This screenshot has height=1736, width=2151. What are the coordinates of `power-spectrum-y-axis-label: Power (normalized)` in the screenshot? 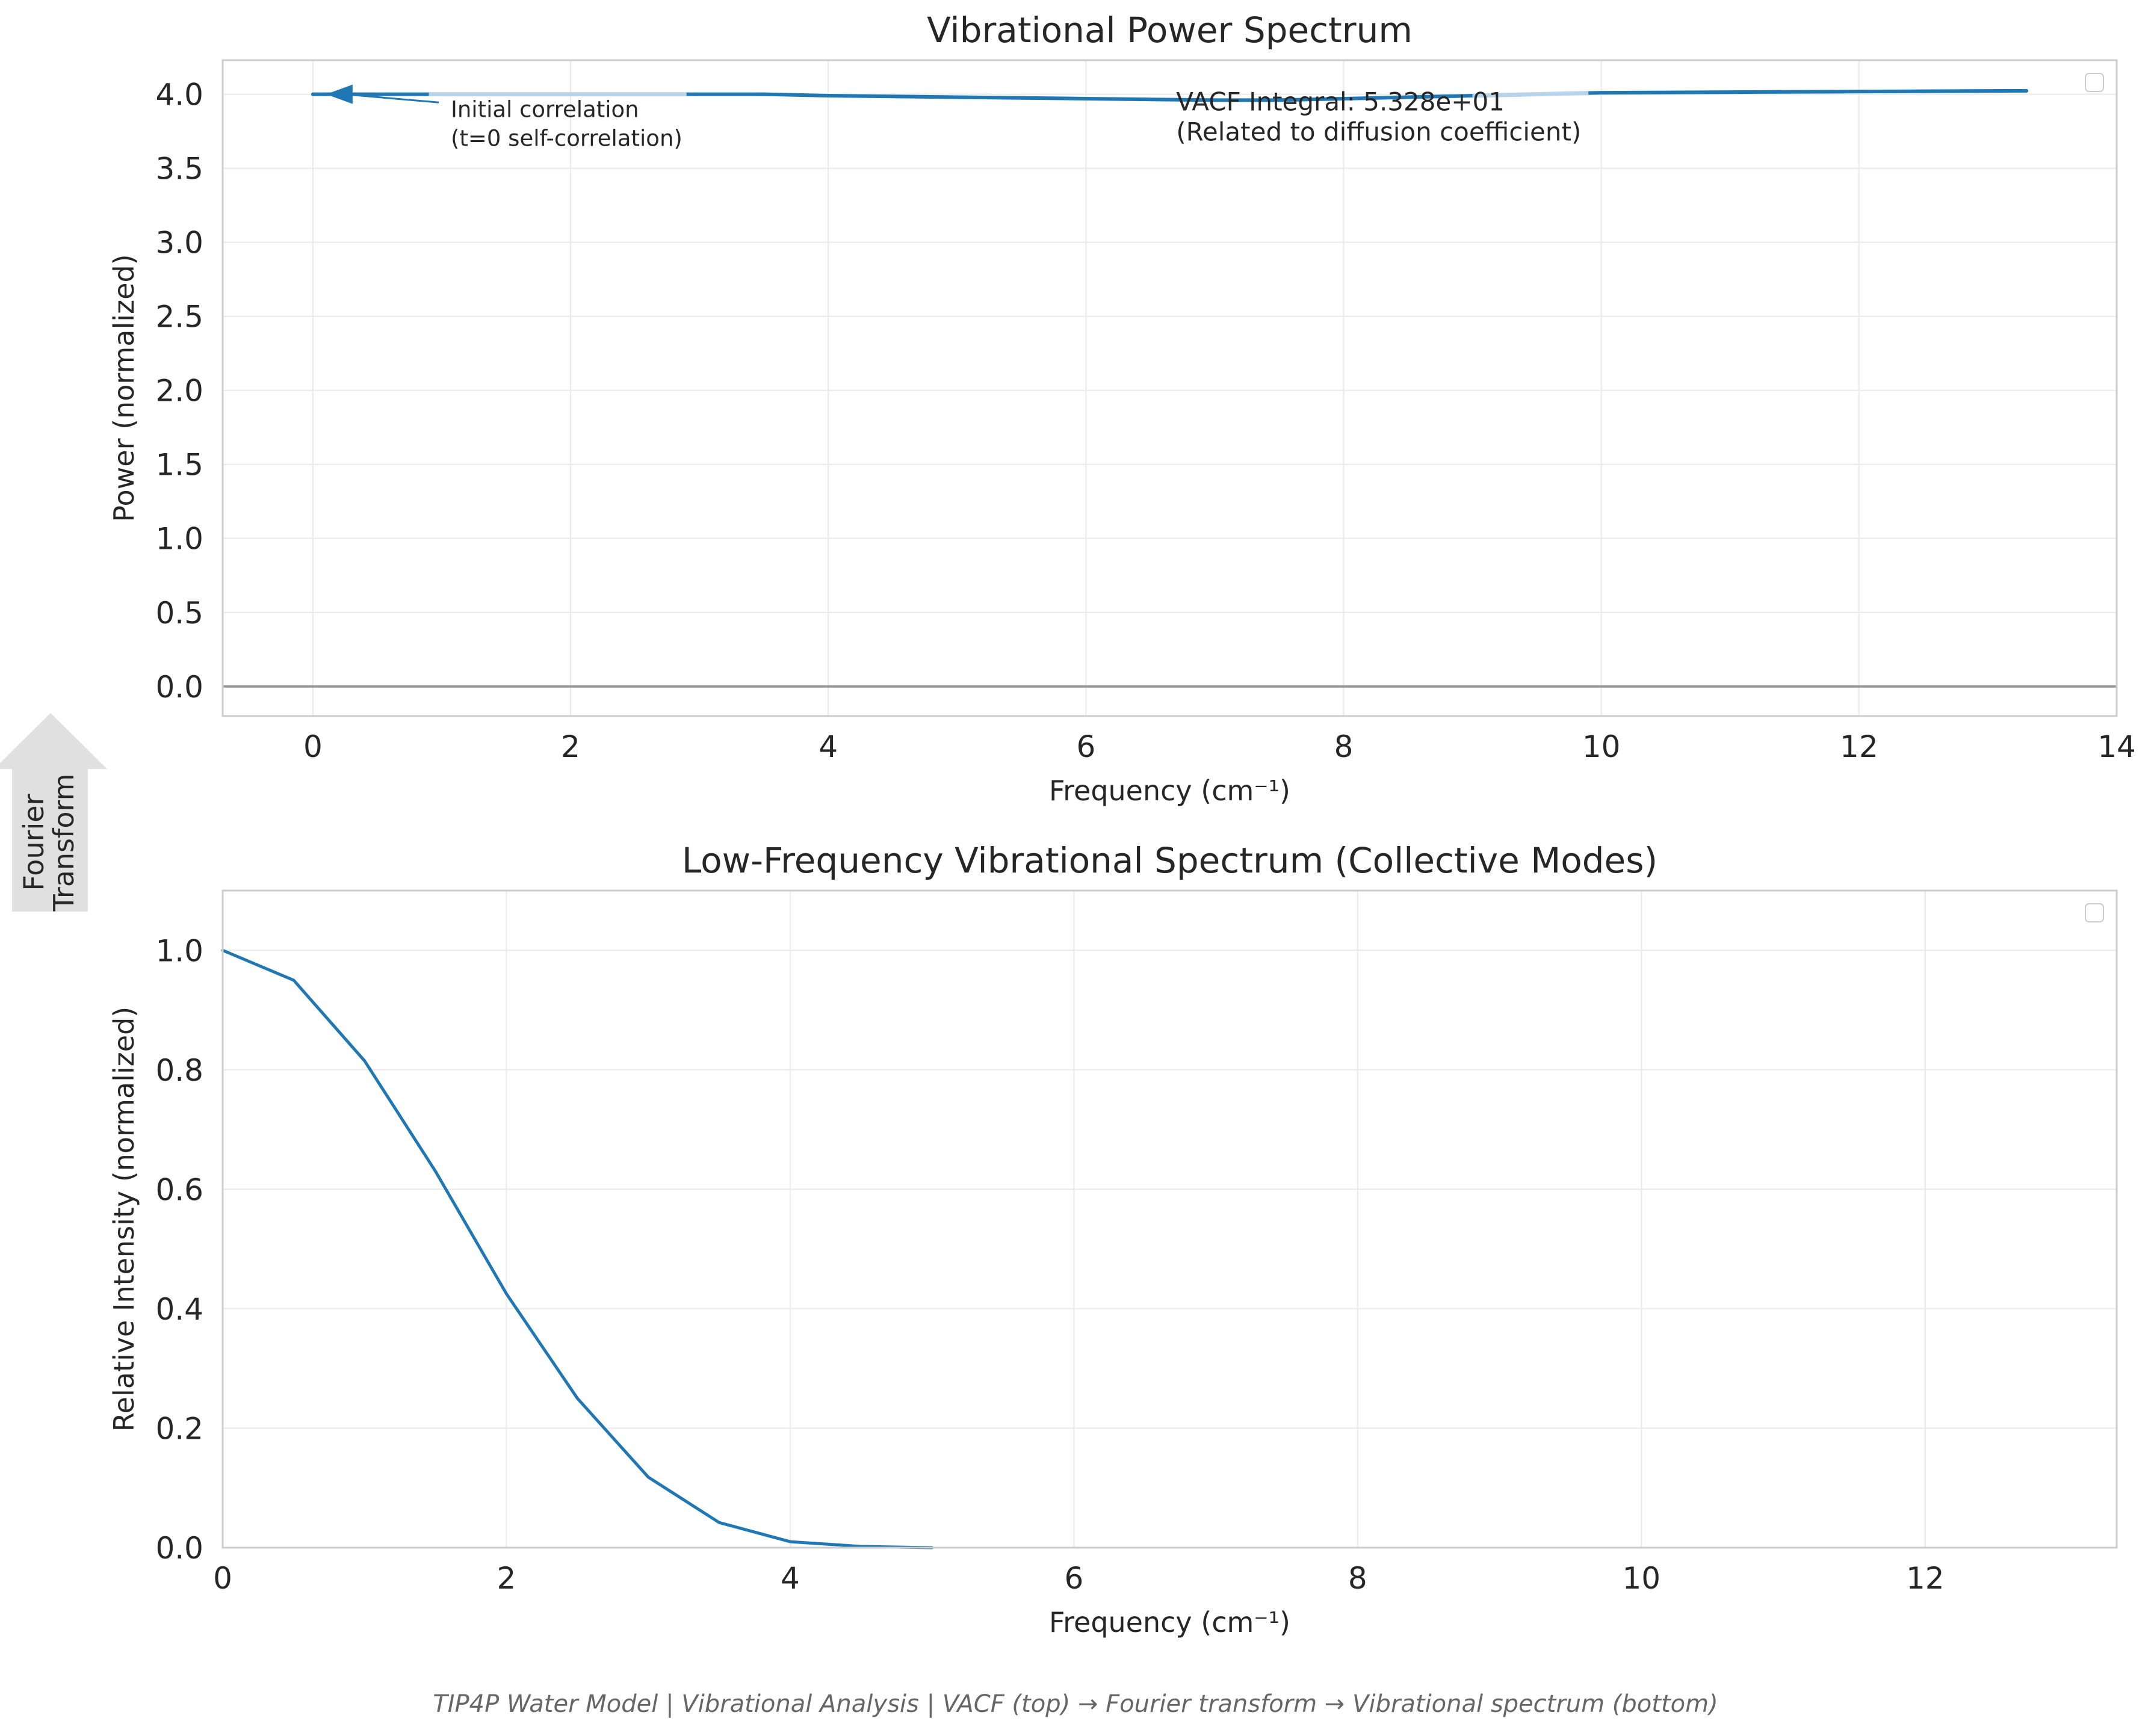 It's located at (124, 388).